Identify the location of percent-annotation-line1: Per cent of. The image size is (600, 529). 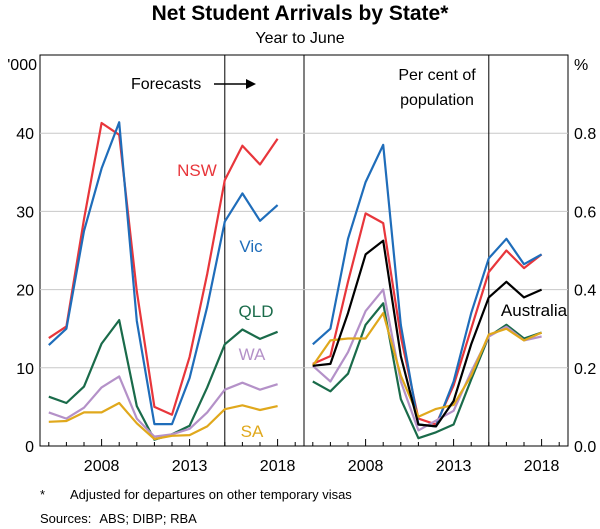
(437, 75).